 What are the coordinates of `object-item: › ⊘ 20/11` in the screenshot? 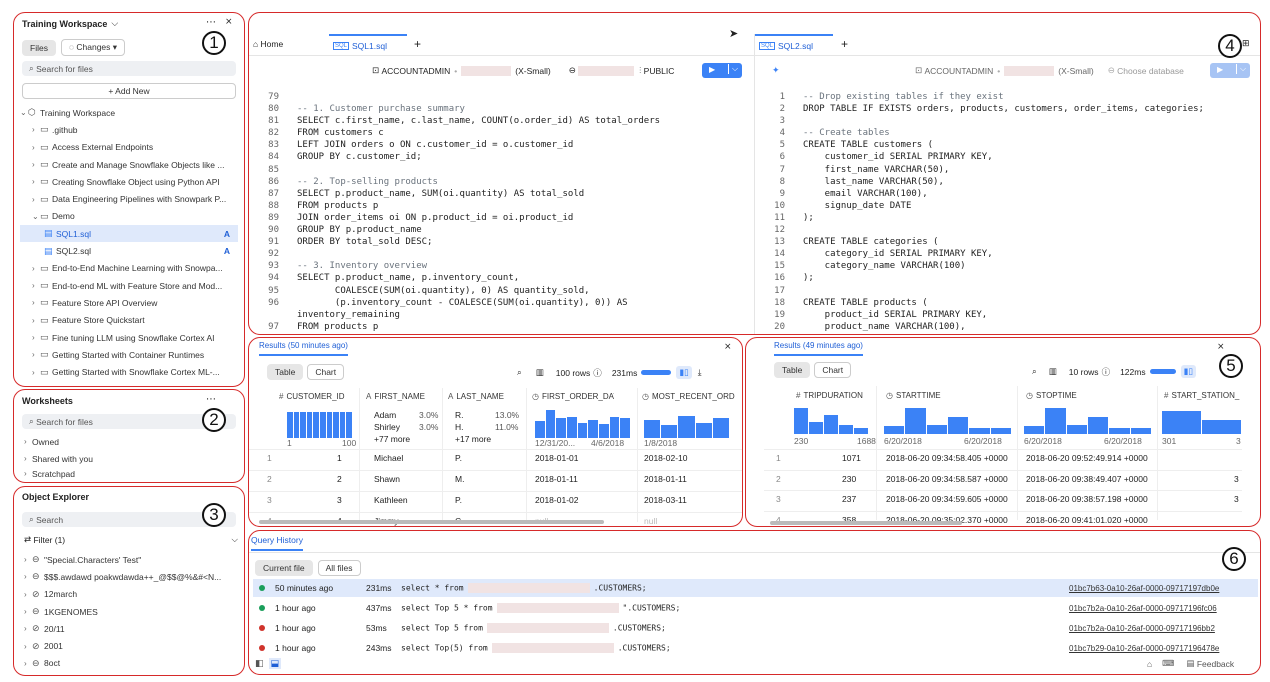 It's located at (131, 628).